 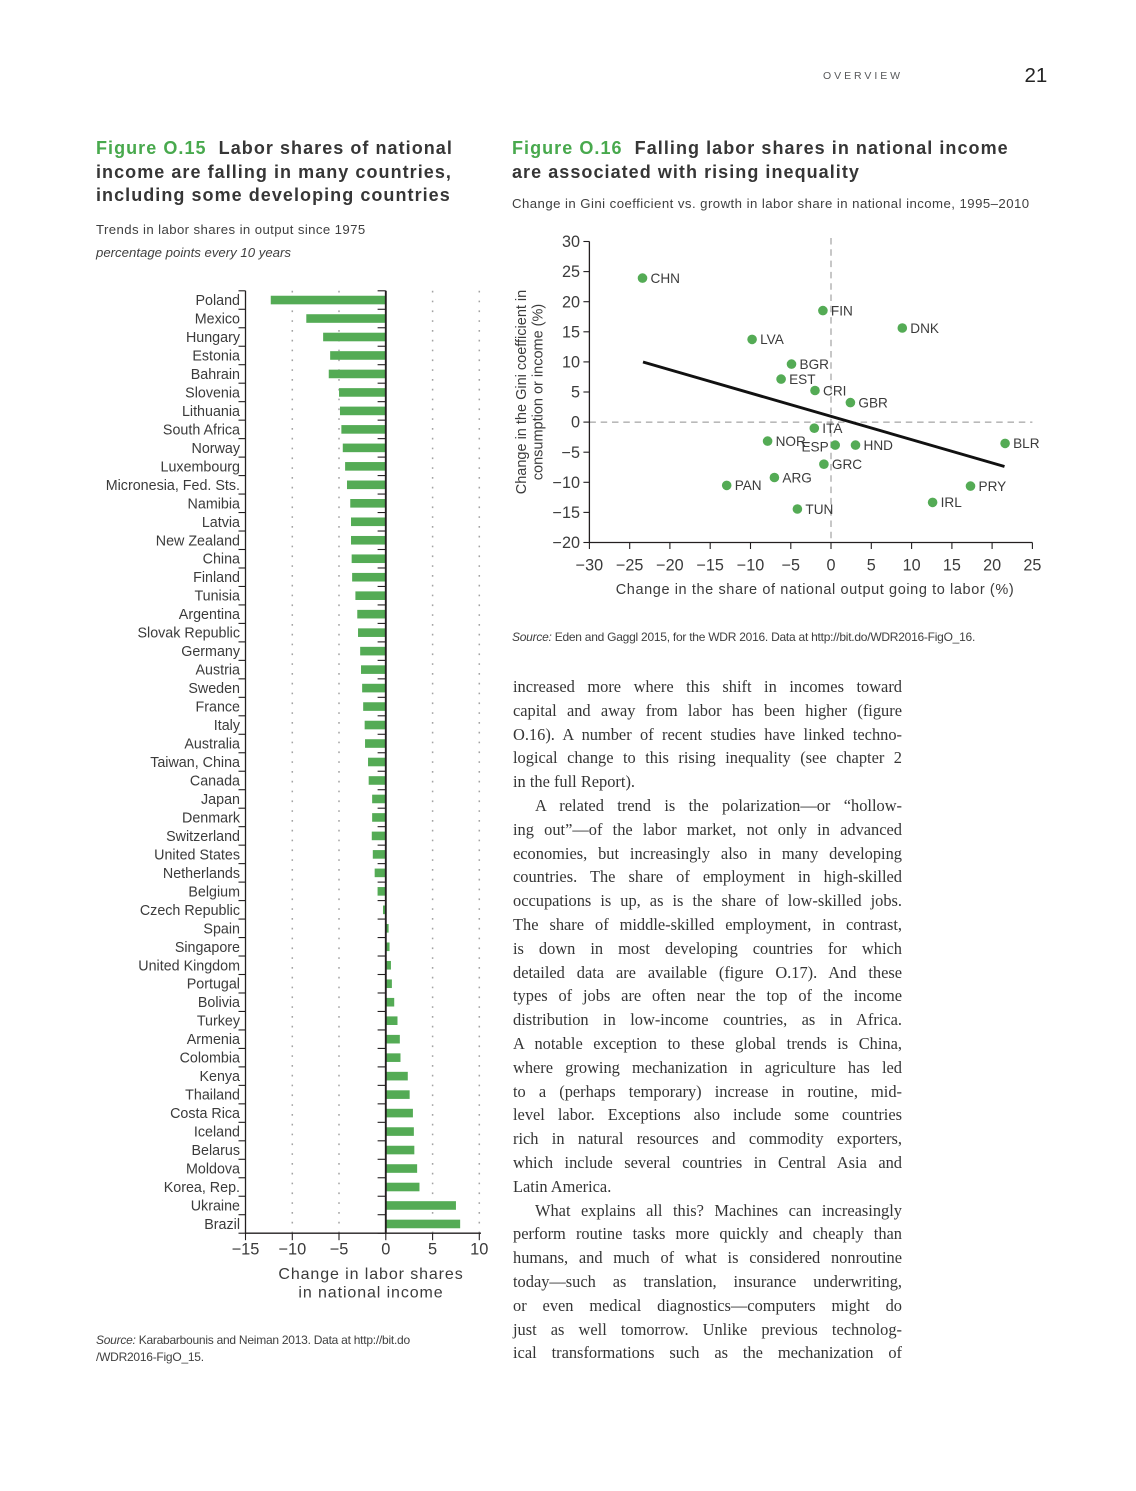 What do you see at coordinates (993, 486) in the screenshot?
I see `svg-text: PRY` at bounding box center [993, 486].